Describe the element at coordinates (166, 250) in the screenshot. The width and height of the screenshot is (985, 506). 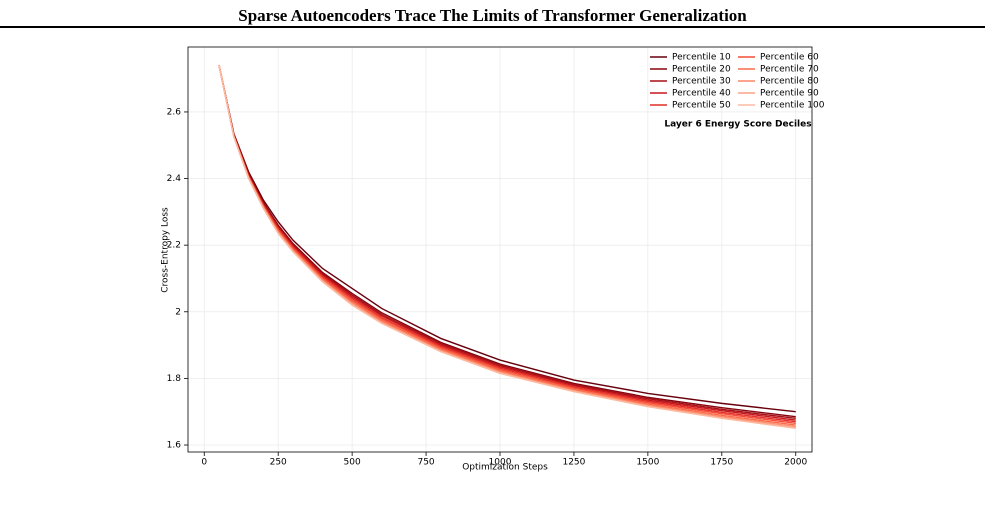
I see `y-axis-label: Cross-Entropy Loss` at that location.